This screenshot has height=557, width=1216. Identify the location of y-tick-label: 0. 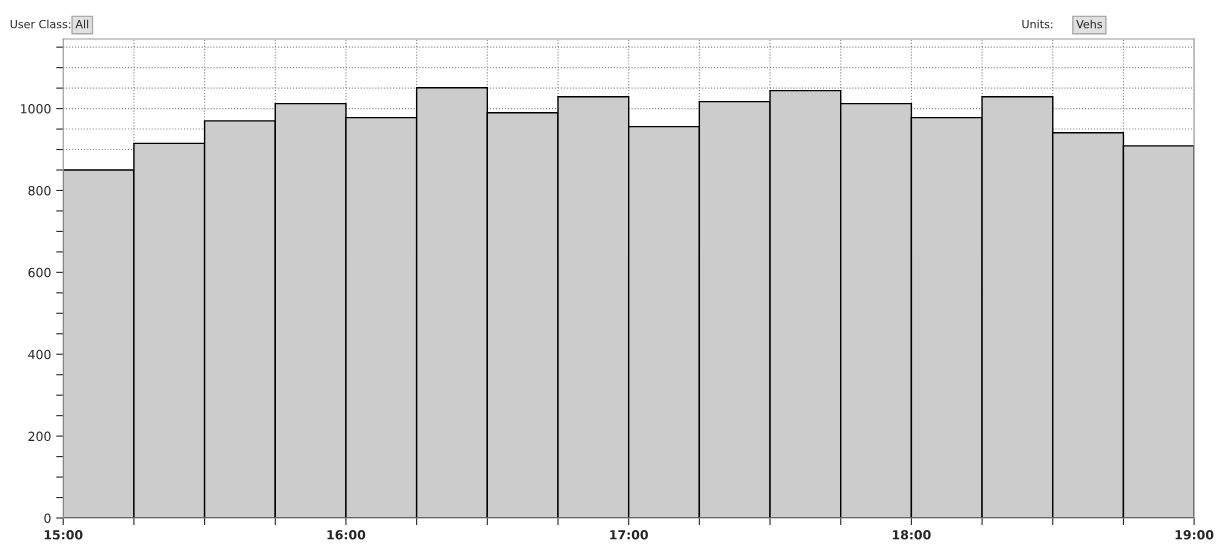
(47, 518).